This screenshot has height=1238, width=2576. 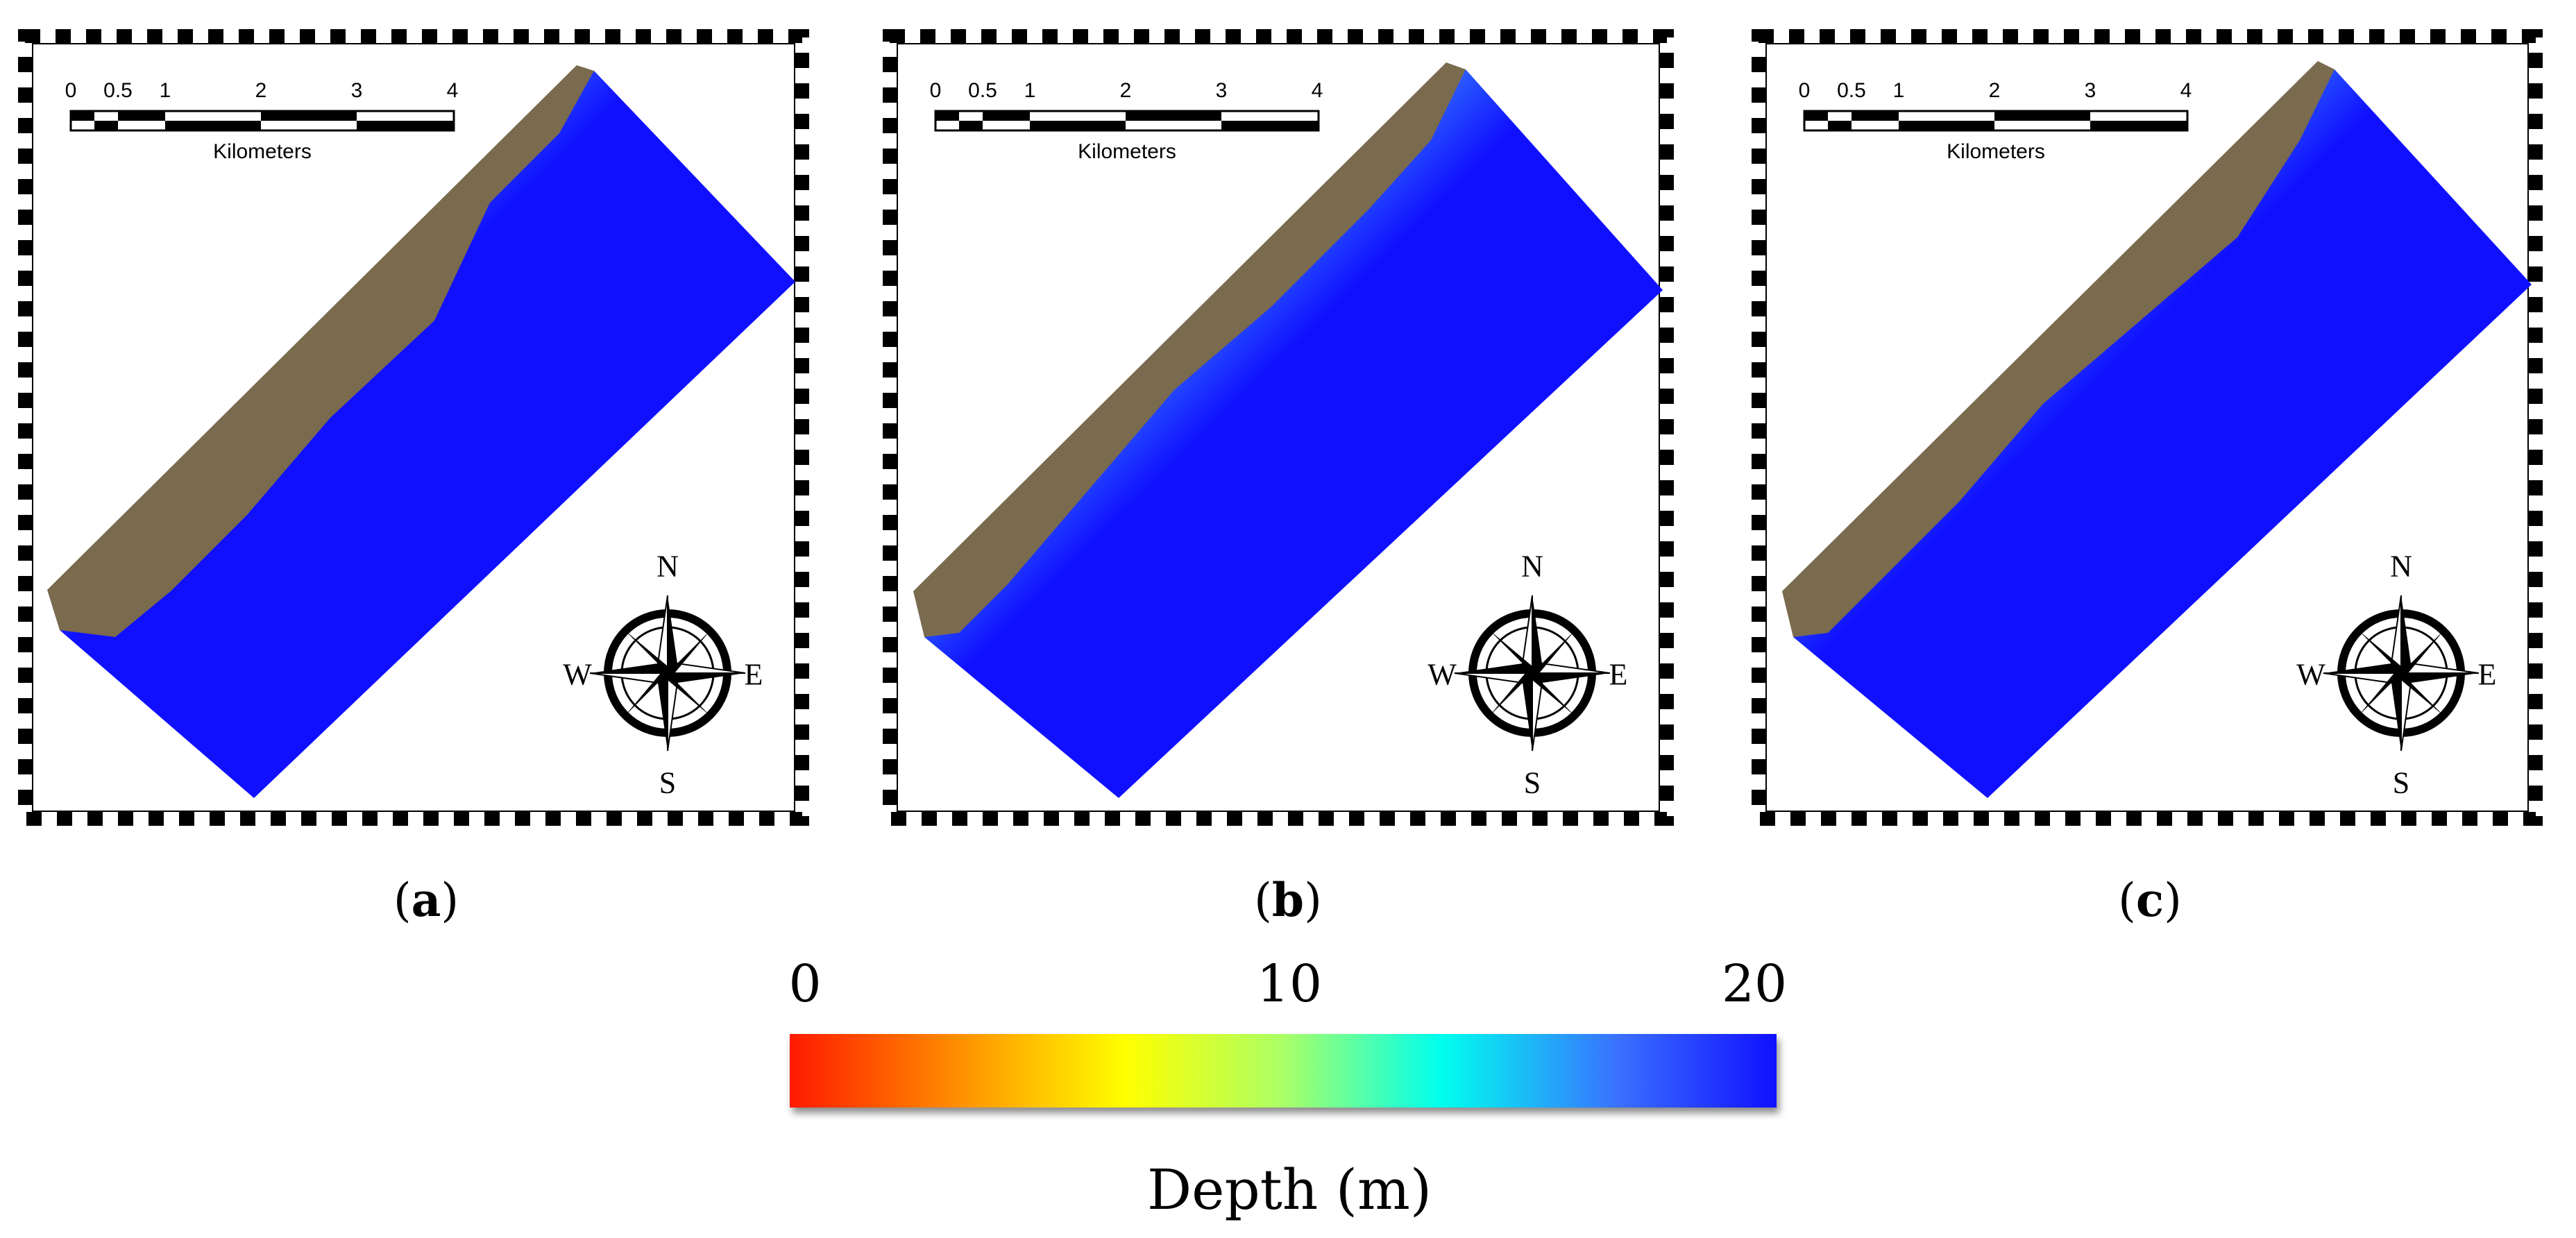 I want to click on caption-a: (a), so click(x=426, y=900).